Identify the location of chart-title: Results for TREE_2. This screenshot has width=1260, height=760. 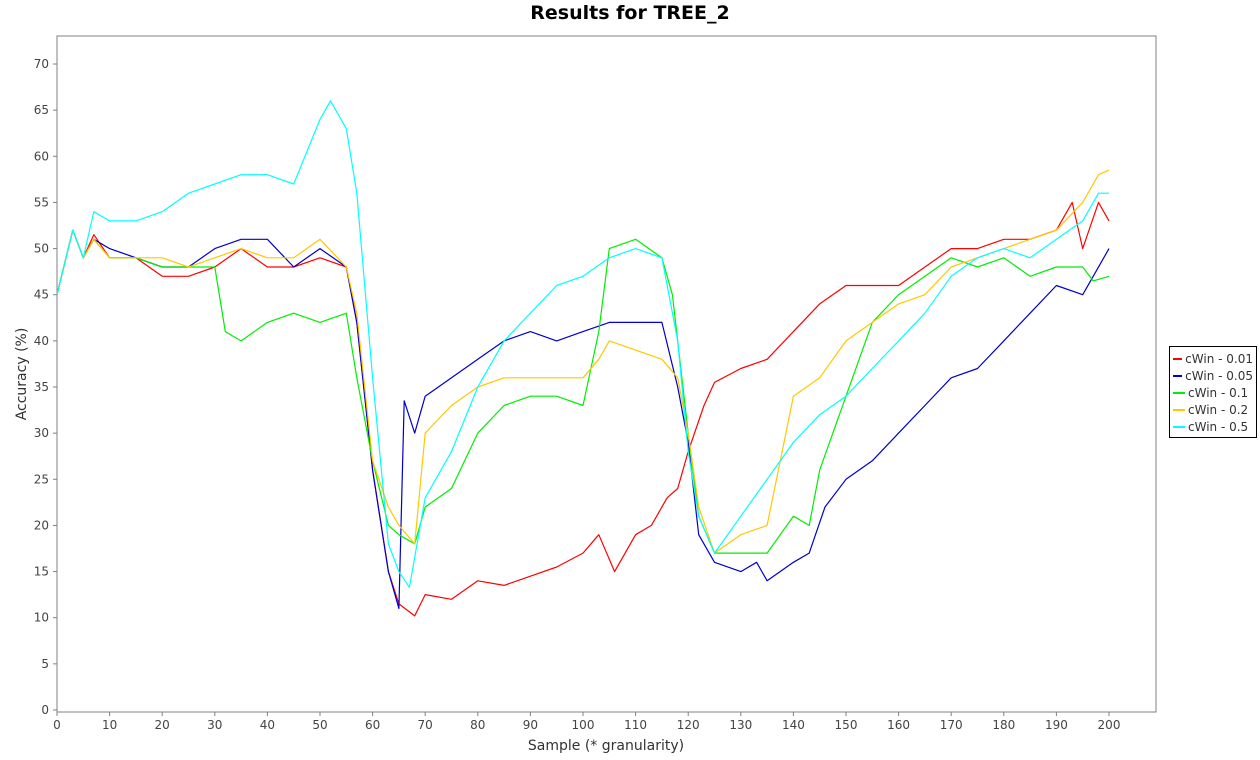
(630, 13).